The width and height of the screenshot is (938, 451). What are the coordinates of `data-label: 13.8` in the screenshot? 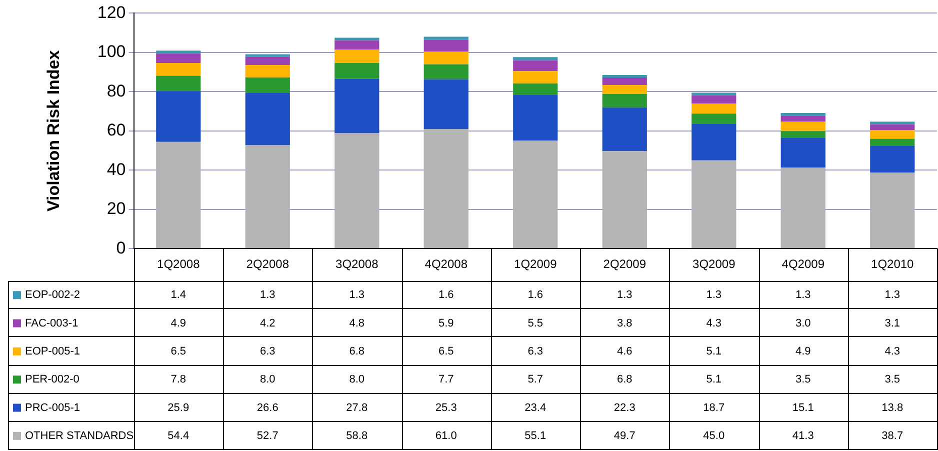 It's located at (893, 408).